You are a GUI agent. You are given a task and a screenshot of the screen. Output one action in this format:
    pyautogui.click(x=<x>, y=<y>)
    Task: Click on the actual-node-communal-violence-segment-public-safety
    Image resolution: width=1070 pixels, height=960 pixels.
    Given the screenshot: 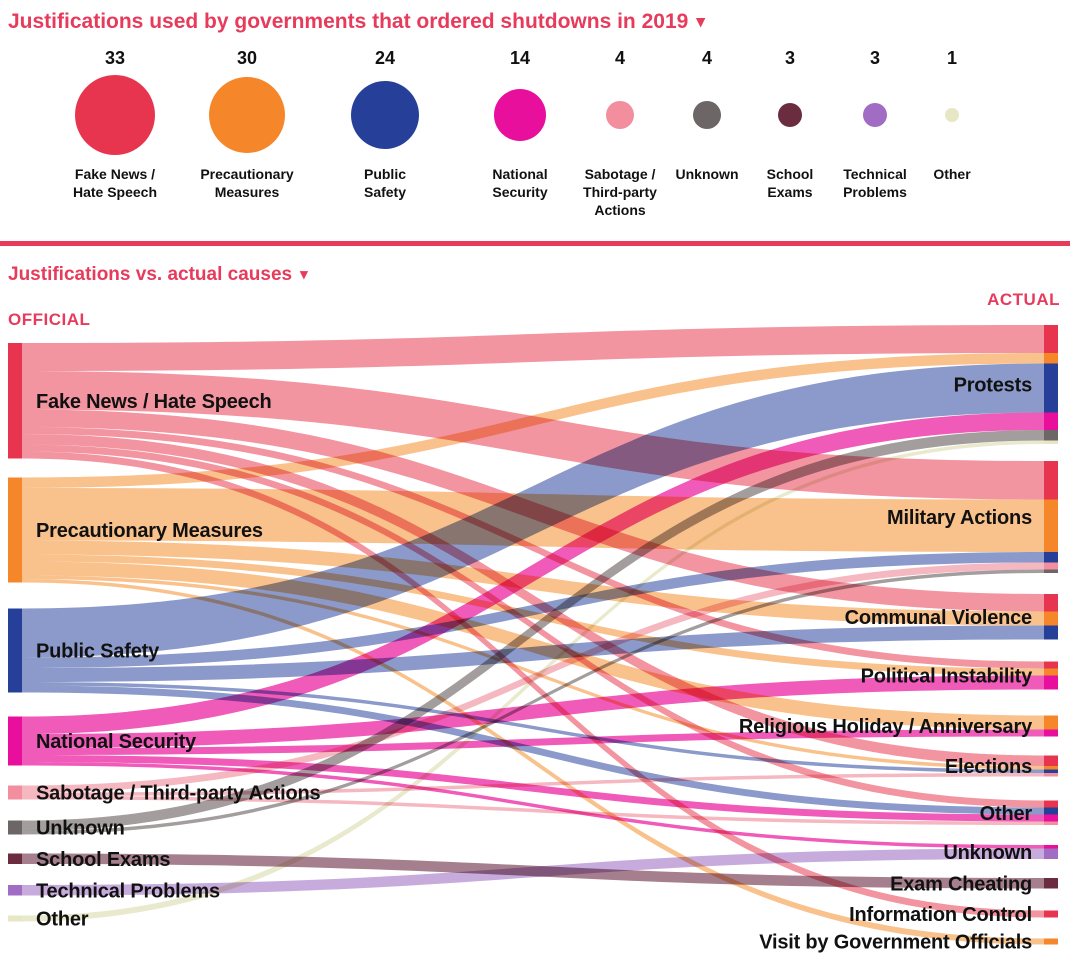 What is the action you would take?
    pyautogui.click(x=1051, y=632)
    